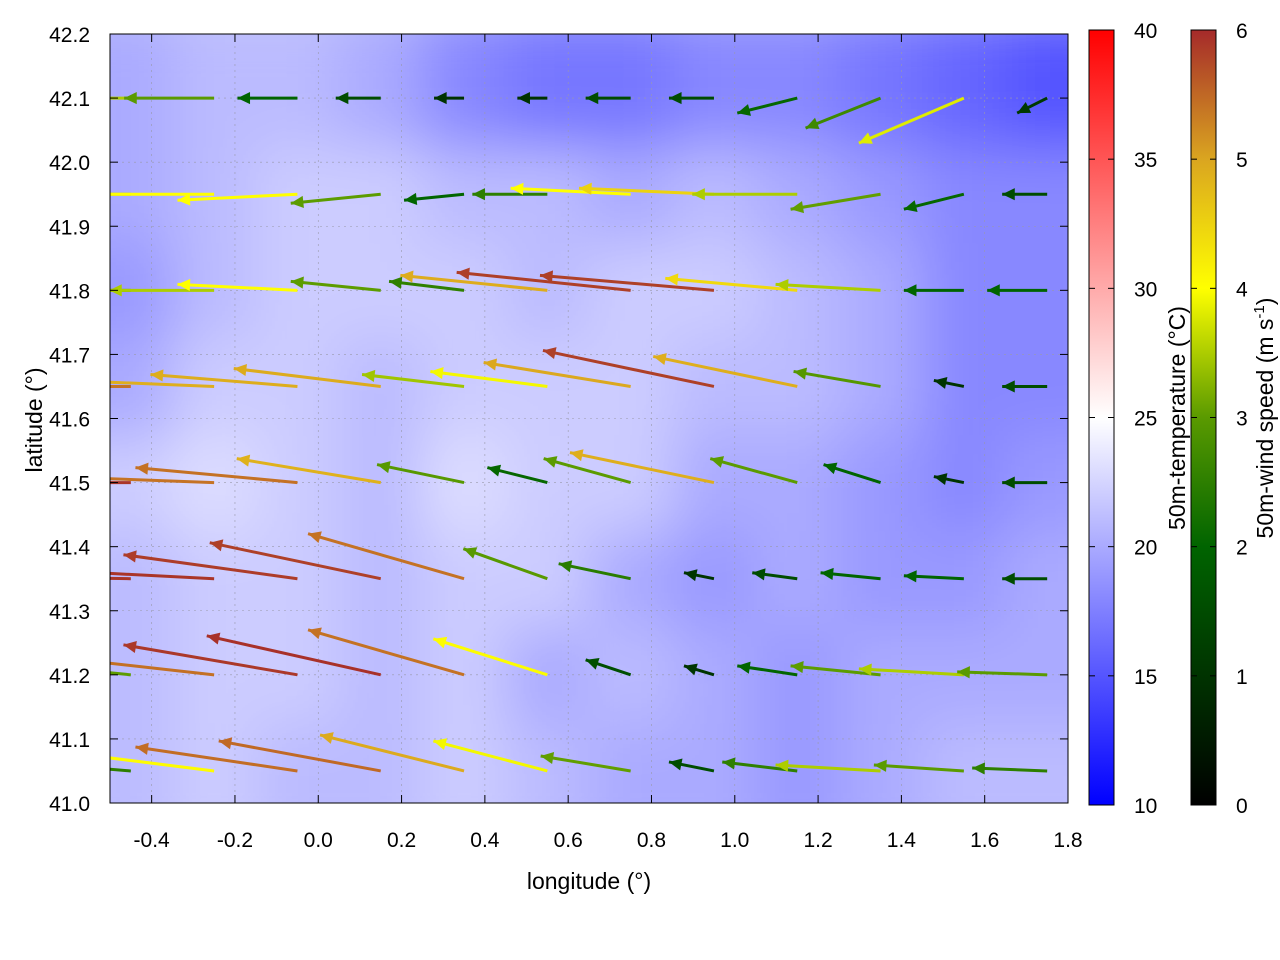 The height and width of the screenshot is (960, 1280). Describe the element at coordinates (1145, 289) in the screenshot. I see `temperature-colorbar-tick-label: 30` at that location.